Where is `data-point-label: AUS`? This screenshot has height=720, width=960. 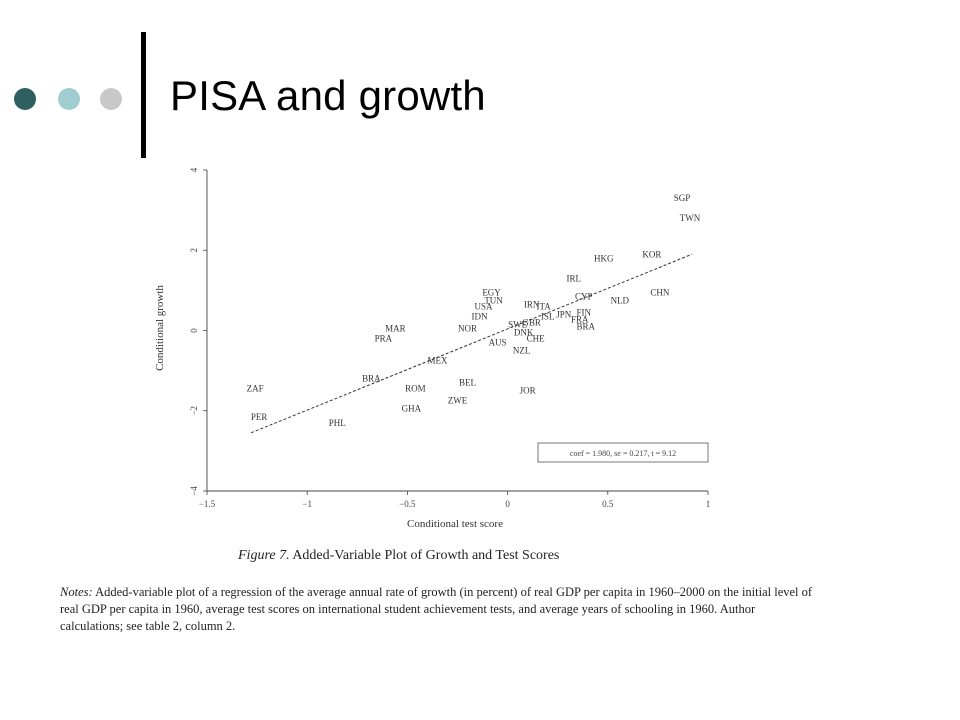 data-point-label: AUS is located at coordinates (498, 343).